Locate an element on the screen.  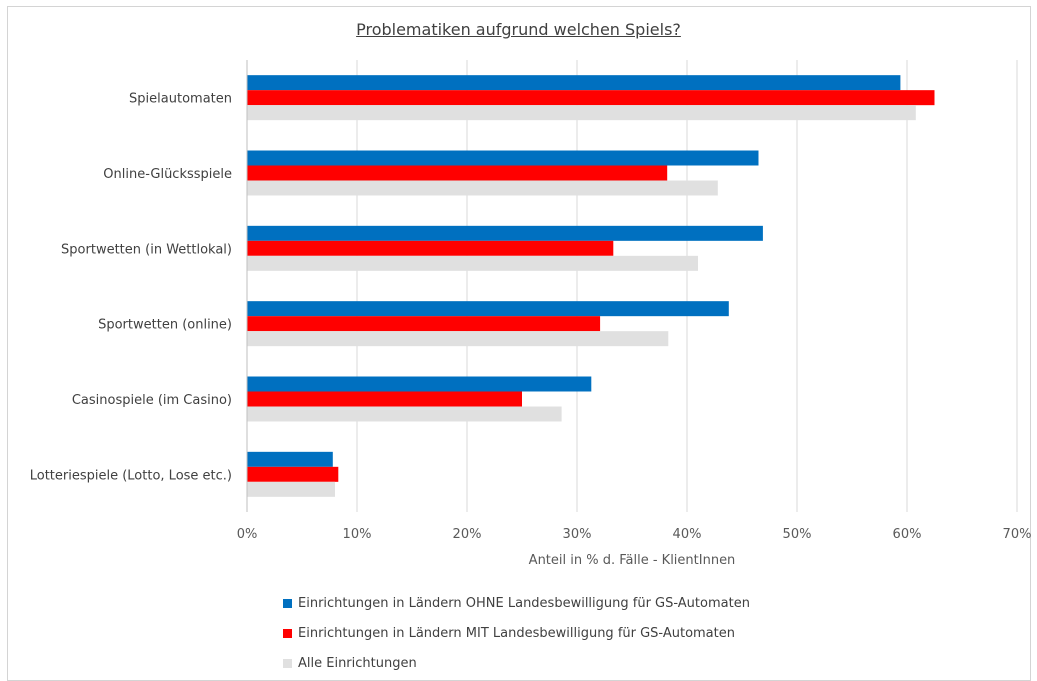
x-tick-label: 20% is located at coordinates (467, 534).